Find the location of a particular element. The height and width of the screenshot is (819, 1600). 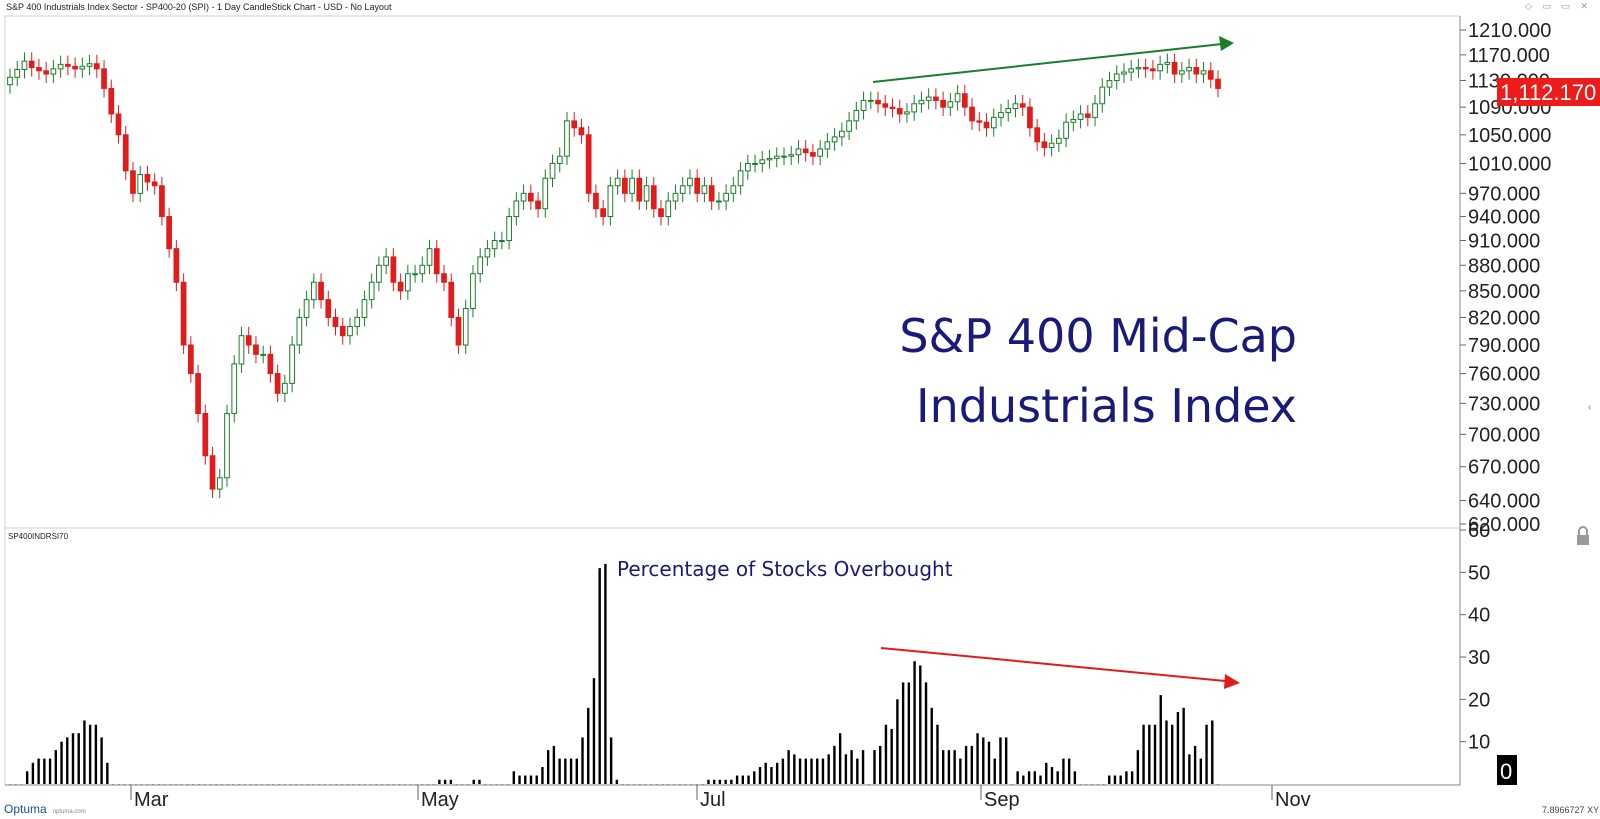

price-tick-label: 940.000 is located at coordinates (1504, 218).